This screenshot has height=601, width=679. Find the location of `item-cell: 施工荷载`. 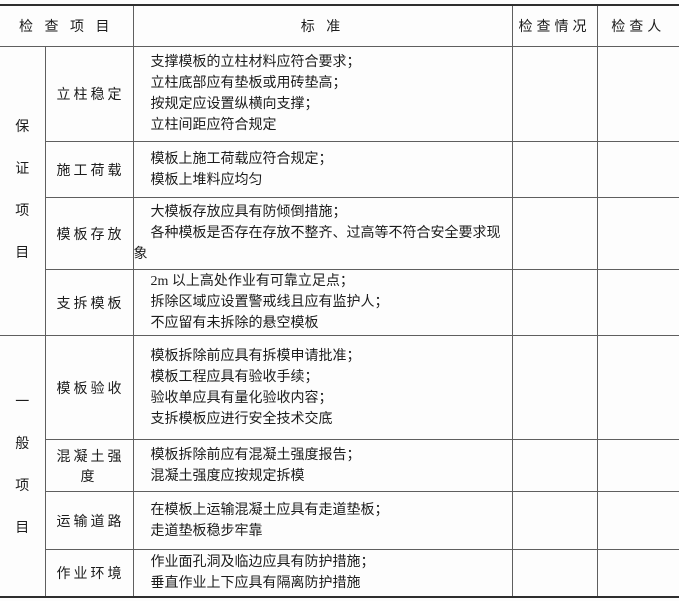

item-cell: 施工荷载 is located at coordinates (89, 169).